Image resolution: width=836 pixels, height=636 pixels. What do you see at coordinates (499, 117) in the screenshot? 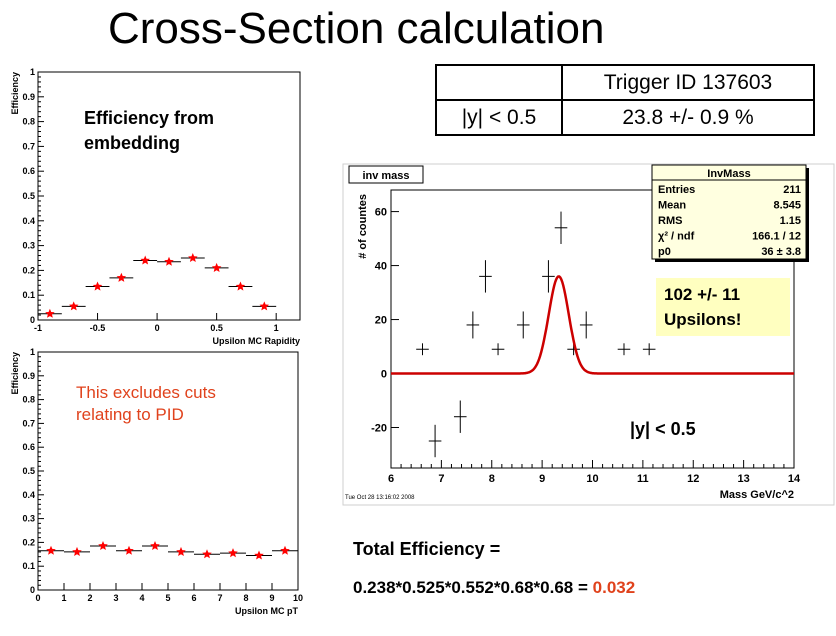
I see `table-cell: |y| < 0.5` at bounding box center [499, 117].